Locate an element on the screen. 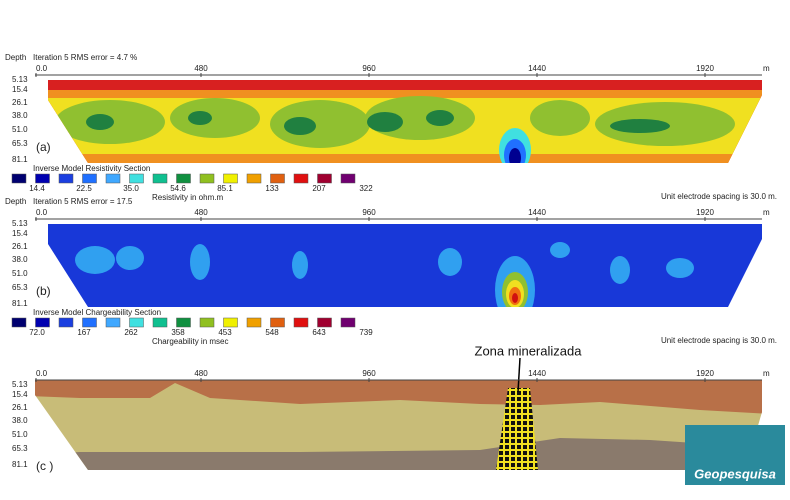 The width and height of the screenshot is (790, 500). legend-value: 85.1 is located at coordinates (225, 188).